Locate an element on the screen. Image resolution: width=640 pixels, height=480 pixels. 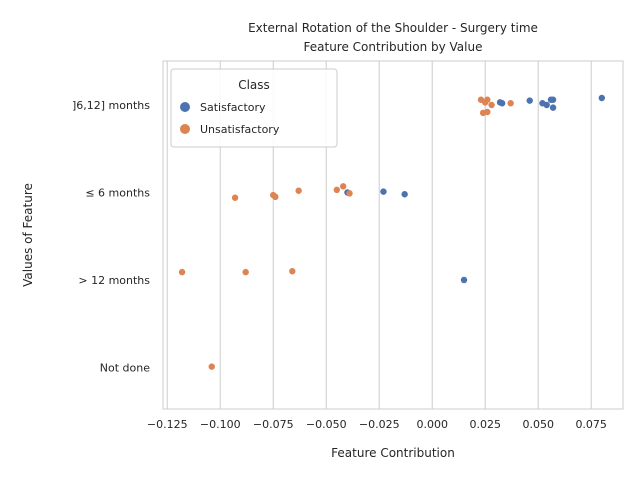
legend-label-satisfactory: Satisfactory is located at coordinates (233, 107).